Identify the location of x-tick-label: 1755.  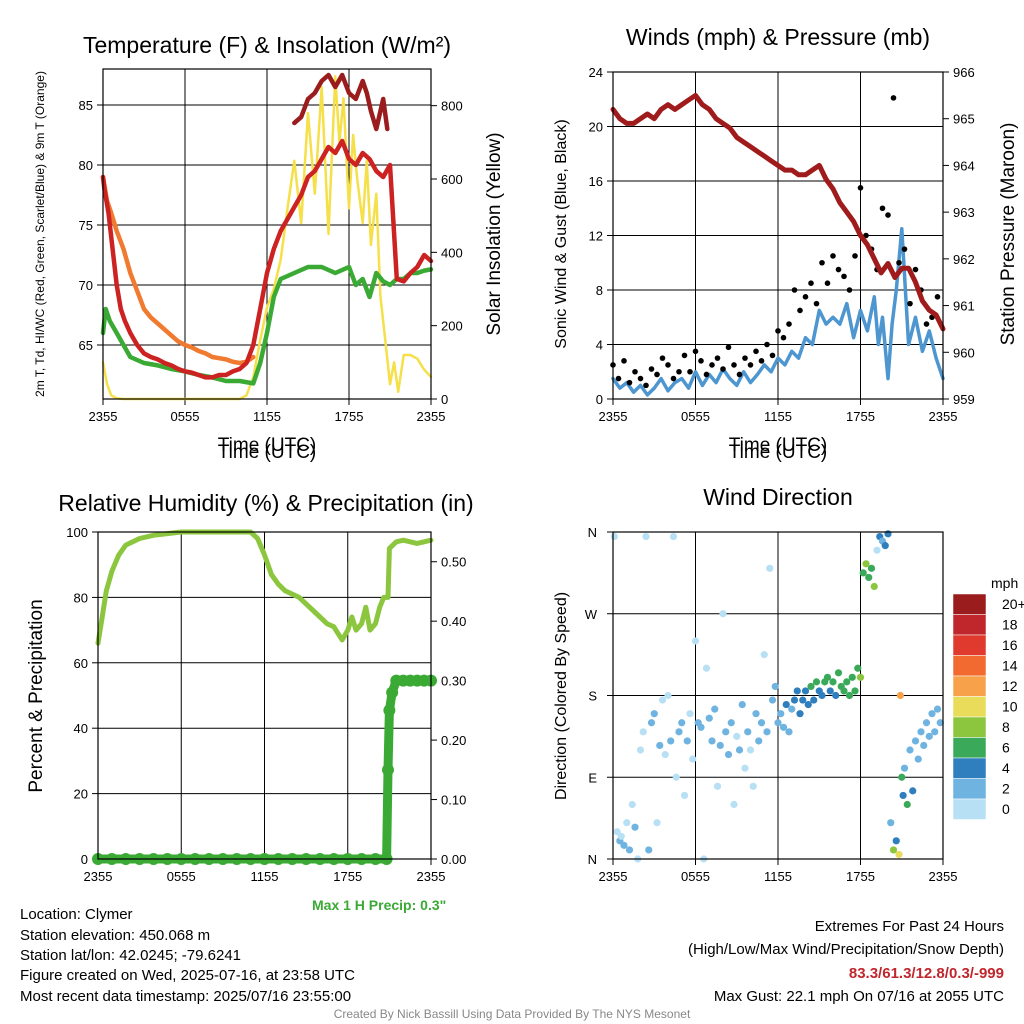
(347, 876).